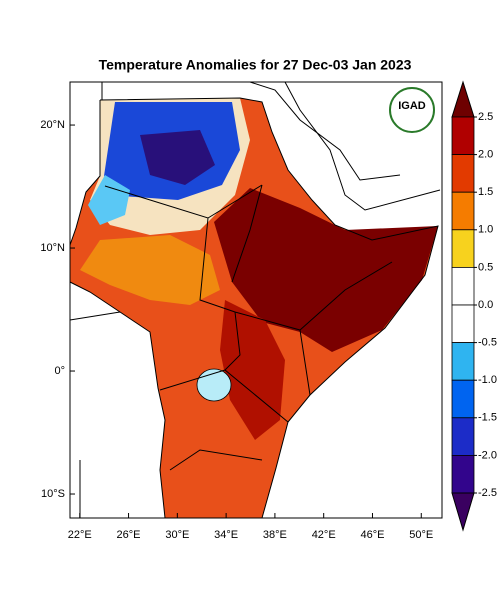 Image resolution: width=500 pixels, height=600 pixels. I want to click on lon-tick-label: 26°E, so click(129, 535).